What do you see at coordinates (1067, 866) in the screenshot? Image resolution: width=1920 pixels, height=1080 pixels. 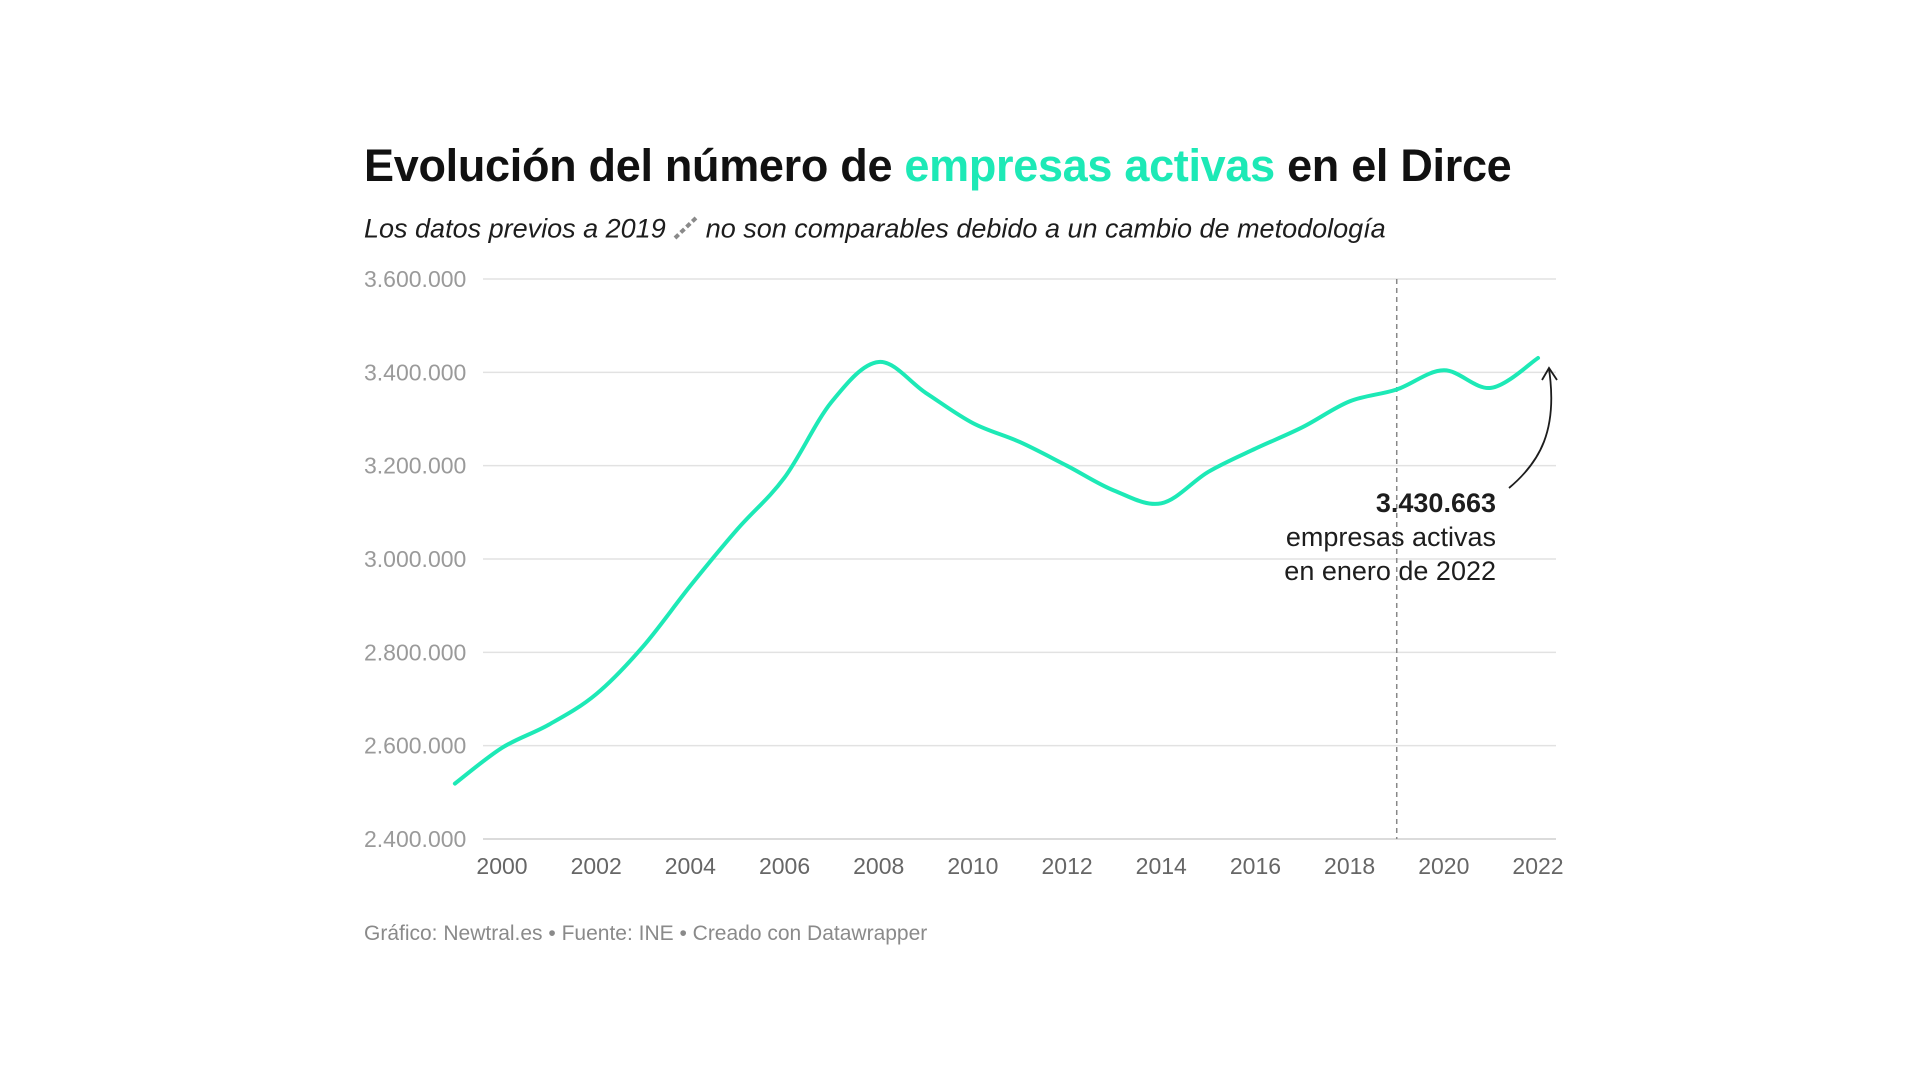 I see `x-tick-label: 2012` at bounding box center [1067, 866].